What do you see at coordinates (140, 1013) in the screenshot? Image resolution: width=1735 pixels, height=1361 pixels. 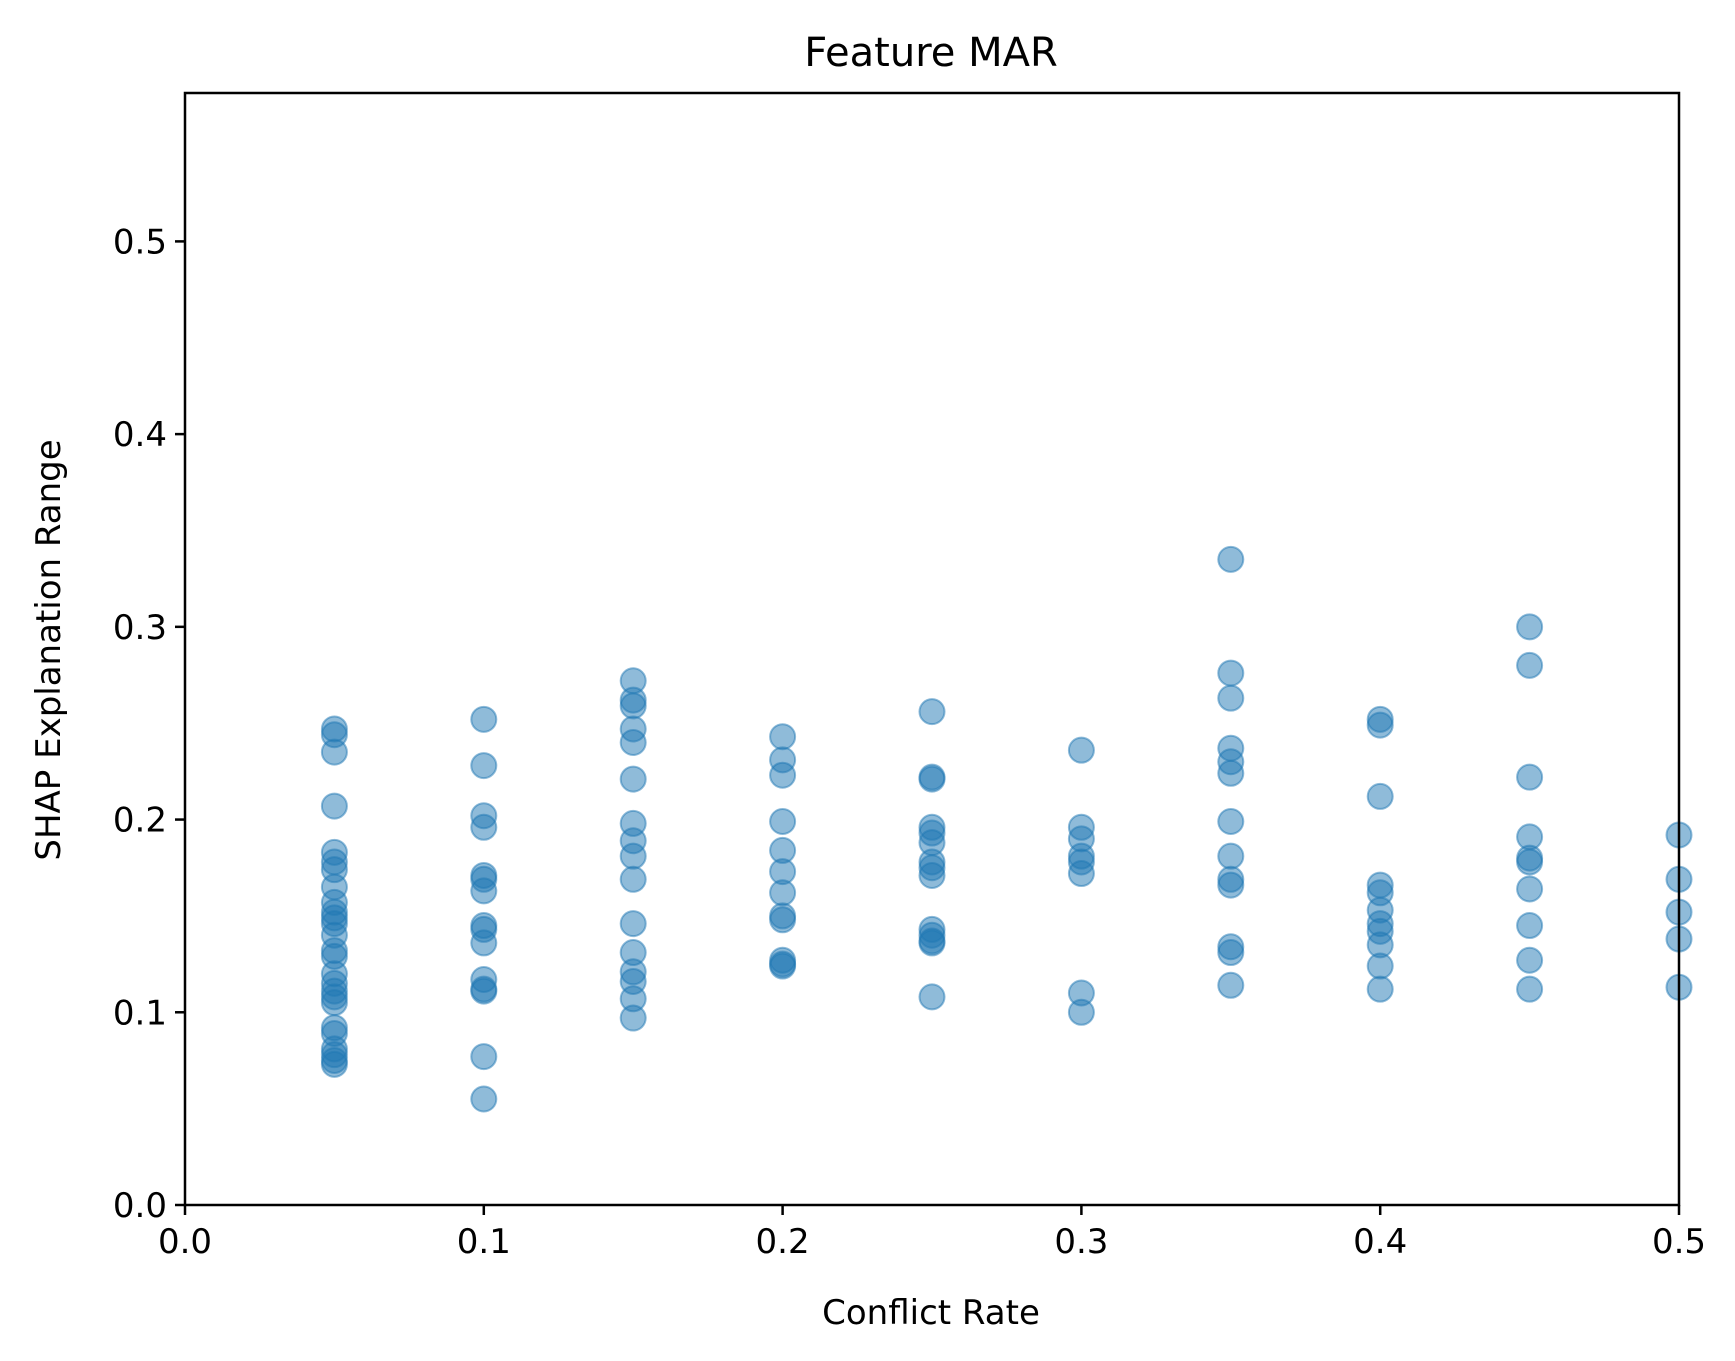 I see `y-tick-label: 0.1` at bounding box center [140, 1013].